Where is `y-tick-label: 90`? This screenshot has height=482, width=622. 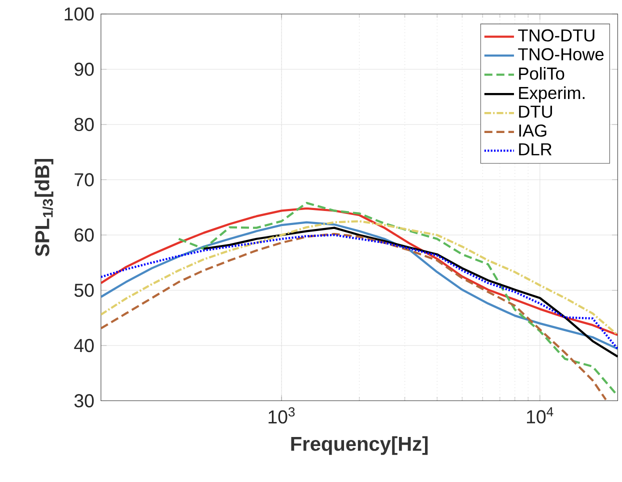
y-tick-label: 90 is located at coordinates (84, 69).